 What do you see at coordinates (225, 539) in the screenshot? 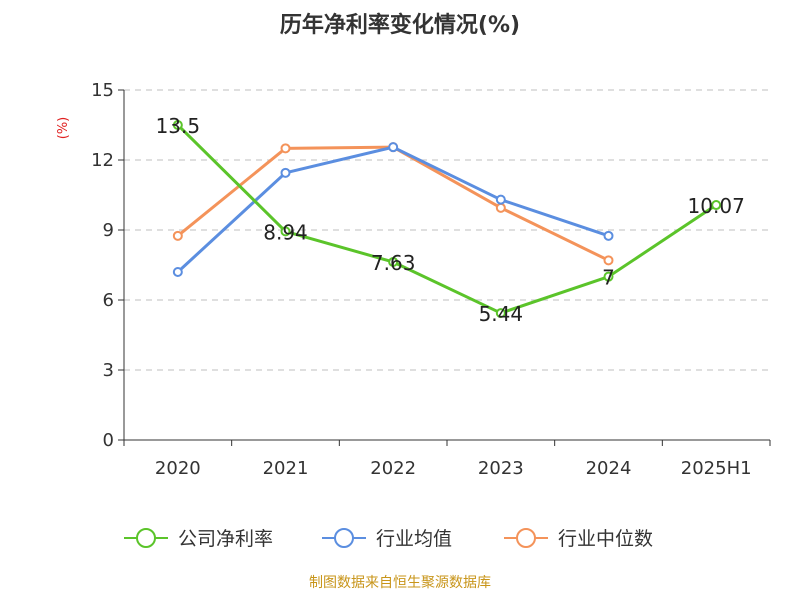
I see `legend-label: 公司净利率` at bounding box center [225, 539].